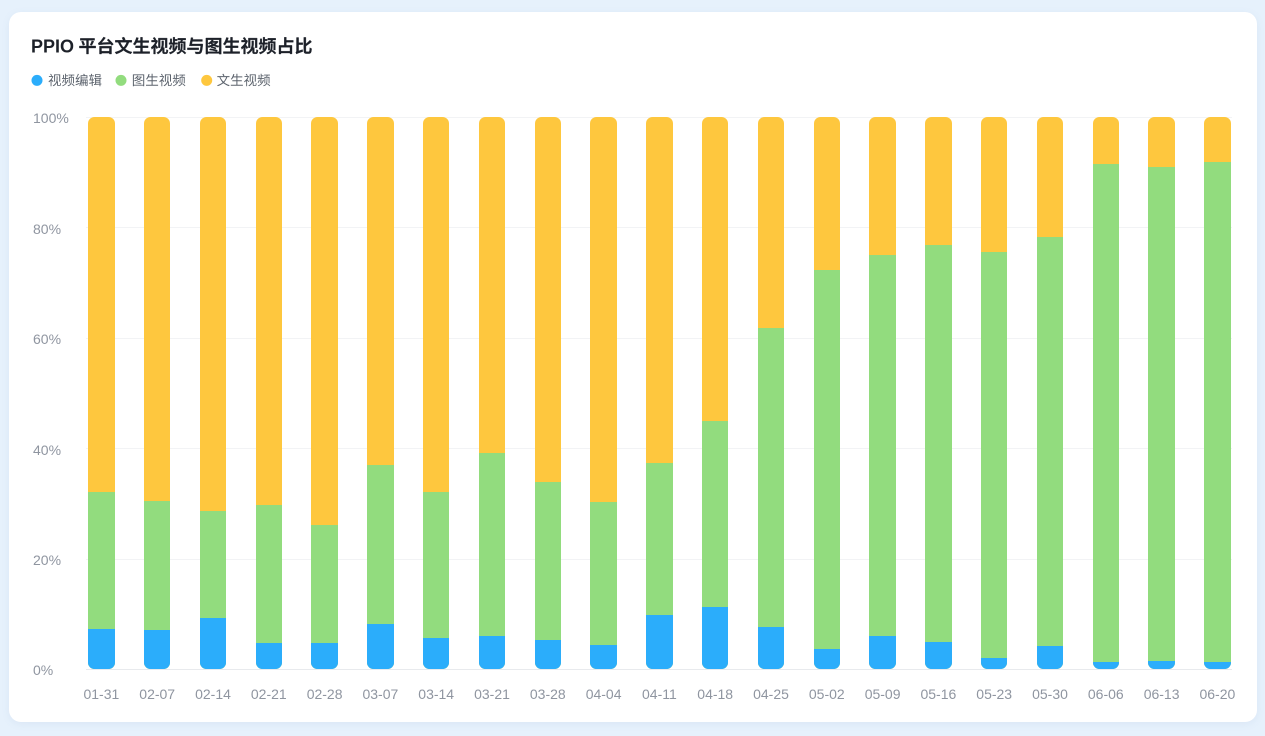 Image resolution: width=1265 pixels, height=736 pixels. Describe the element at coordinates (52, 46) in the screenshot. I see `svg-text: PPIO` at that location.